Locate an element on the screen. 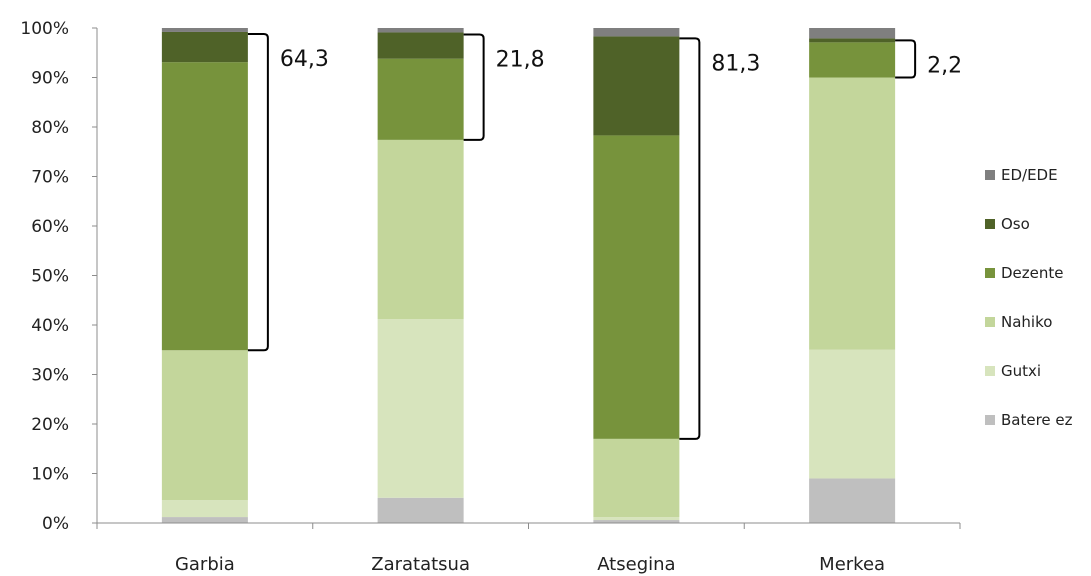  x-category-label: Atsegina is located at coordinates (636, 564).